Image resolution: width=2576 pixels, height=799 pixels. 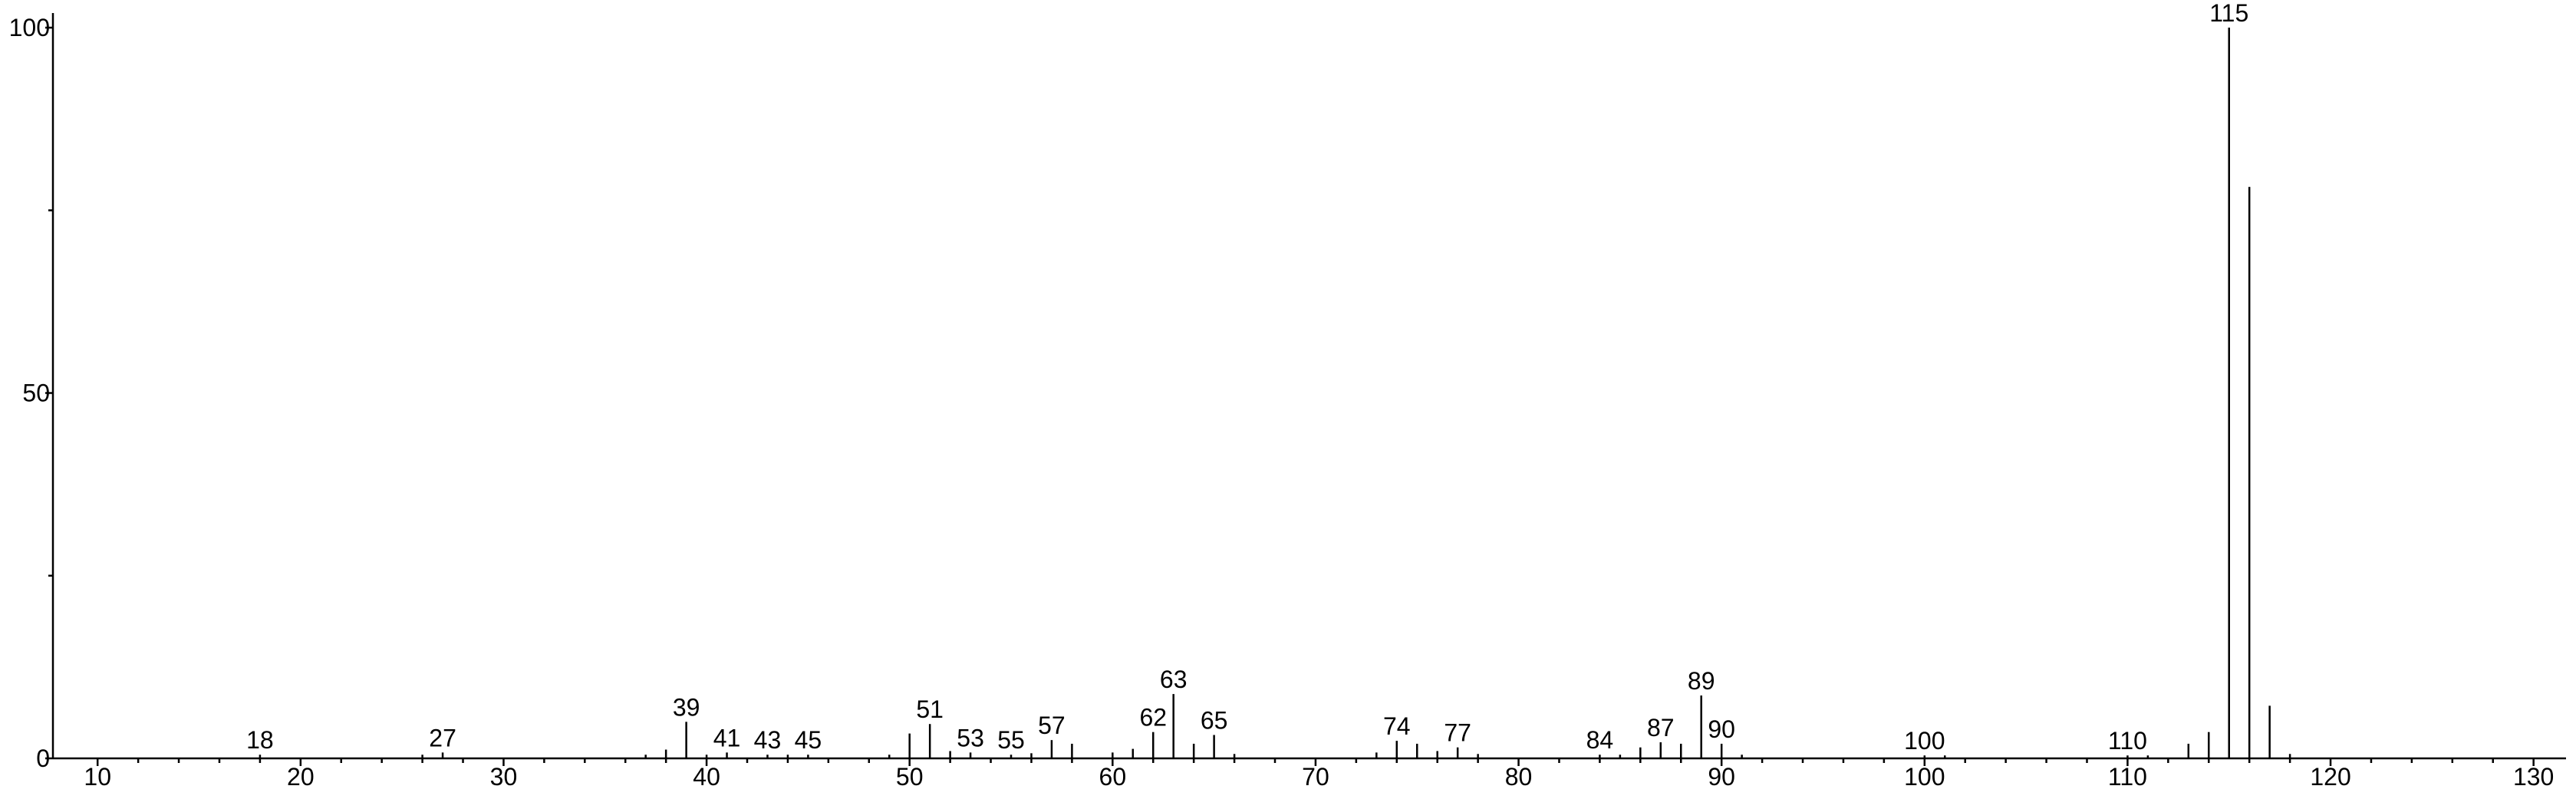 I want to click on x-tick-label: 90, so click(x=1721, y=777).